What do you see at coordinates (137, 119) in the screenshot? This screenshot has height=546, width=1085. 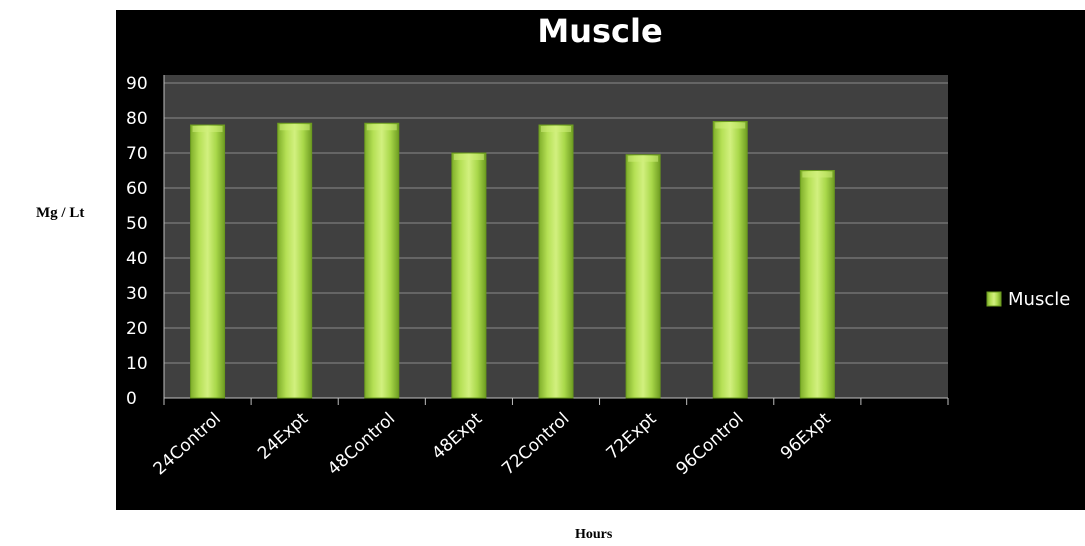 I see `y-tick-label: 80` at bounding box center [137, 119].